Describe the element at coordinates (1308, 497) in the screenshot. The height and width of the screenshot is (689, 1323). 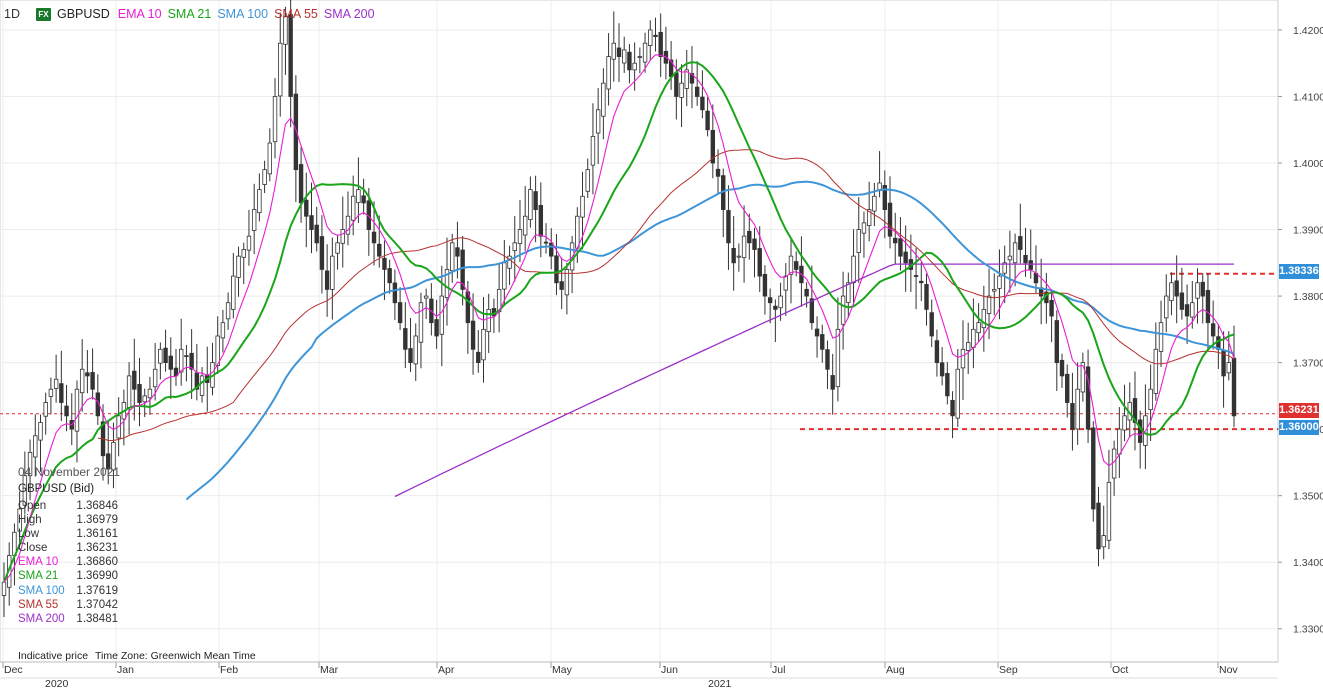
I see `y-tick-label: 1.35000` at that location.